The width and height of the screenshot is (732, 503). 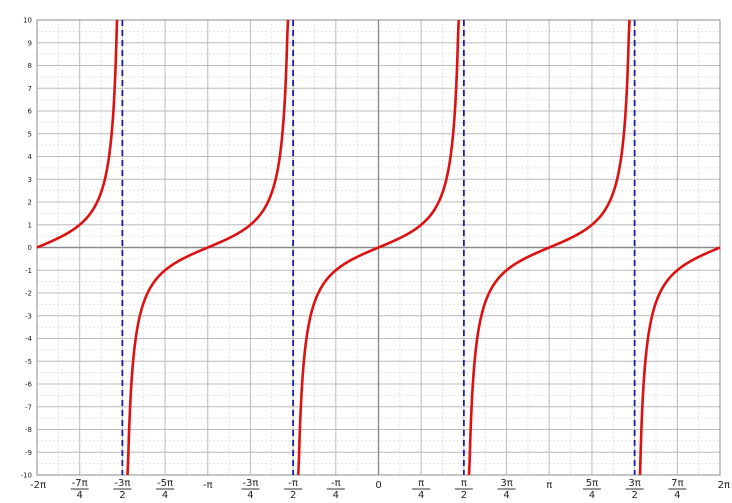 I want to click on y-tick-label: -9, so click(x=28, y=453).